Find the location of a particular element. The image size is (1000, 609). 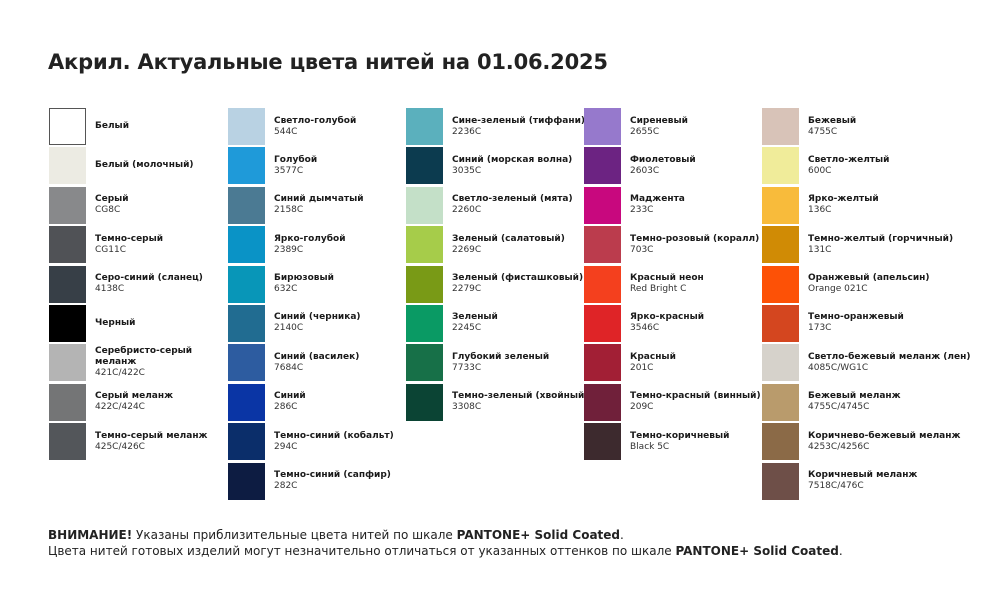

color-label: Синий (василек) 7684C is located at coordinates (341, 362).